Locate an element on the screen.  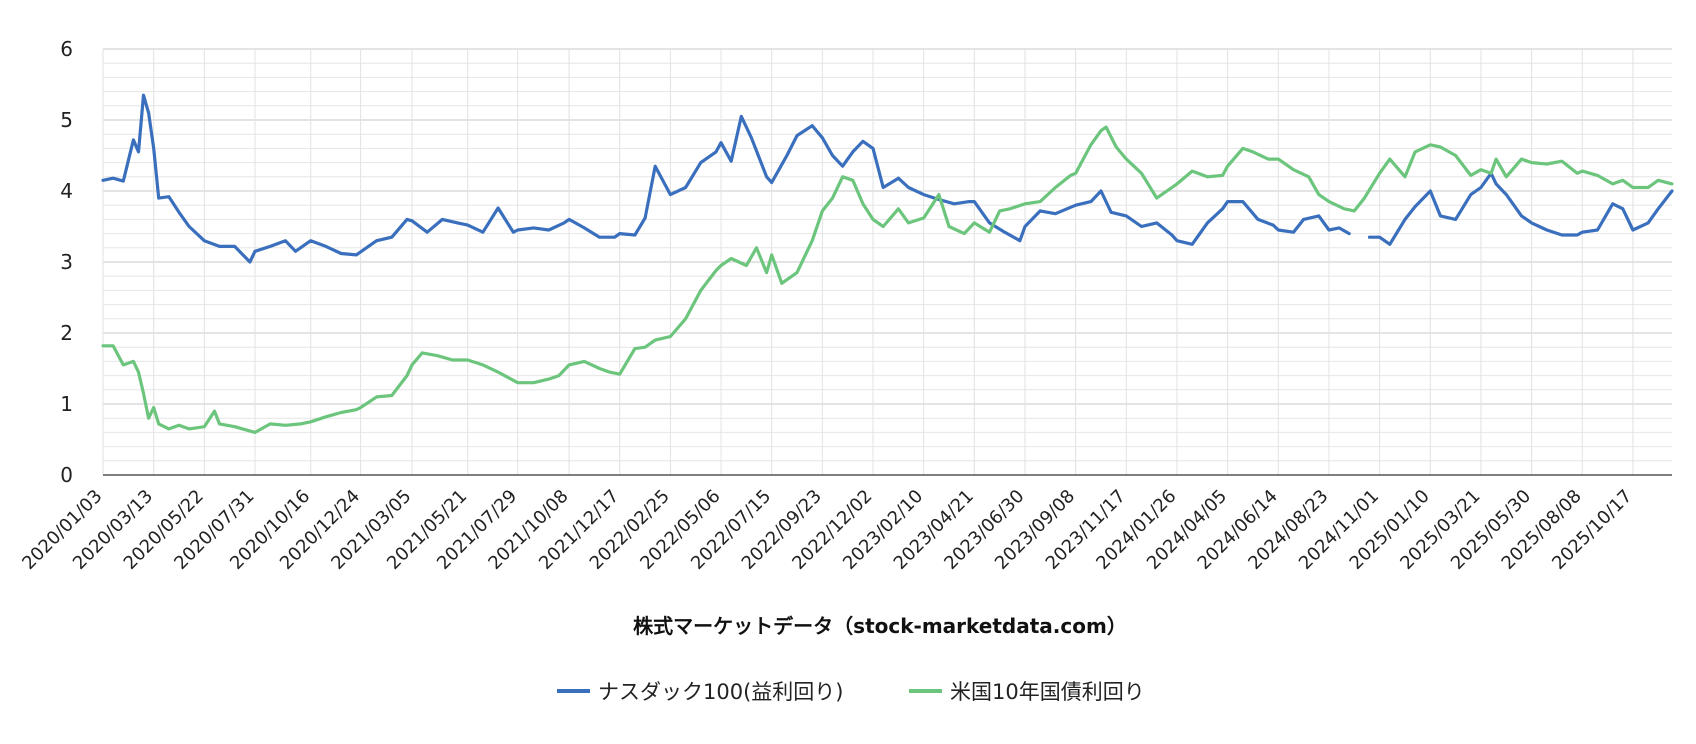
y-tick-label: 6 is located at coordinates (66, 49).